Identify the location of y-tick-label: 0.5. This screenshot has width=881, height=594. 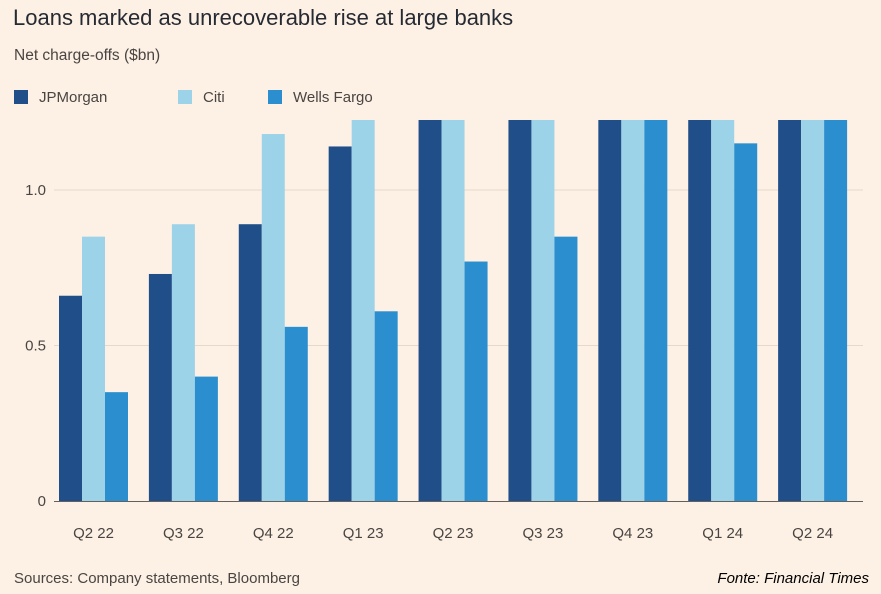
(35, 346).